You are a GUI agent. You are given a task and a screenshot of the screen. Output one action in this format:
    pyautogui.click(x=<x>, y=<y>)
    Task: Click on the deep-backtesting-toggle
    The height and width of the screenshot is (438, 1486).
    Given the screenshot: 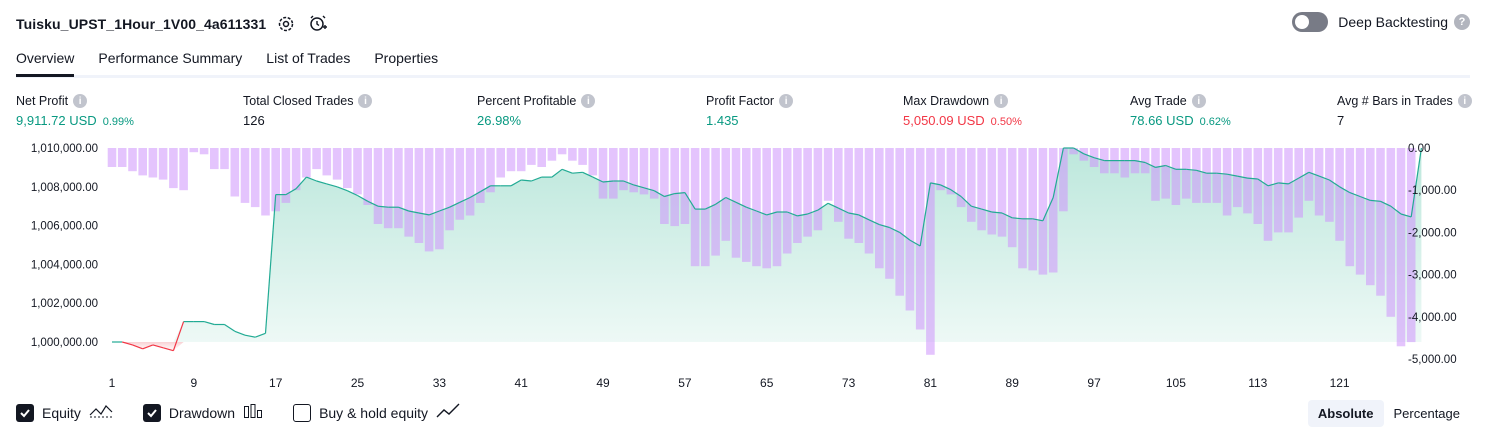 What is the action you would take?
    pyautogui.click(x=1310, y=22)
    